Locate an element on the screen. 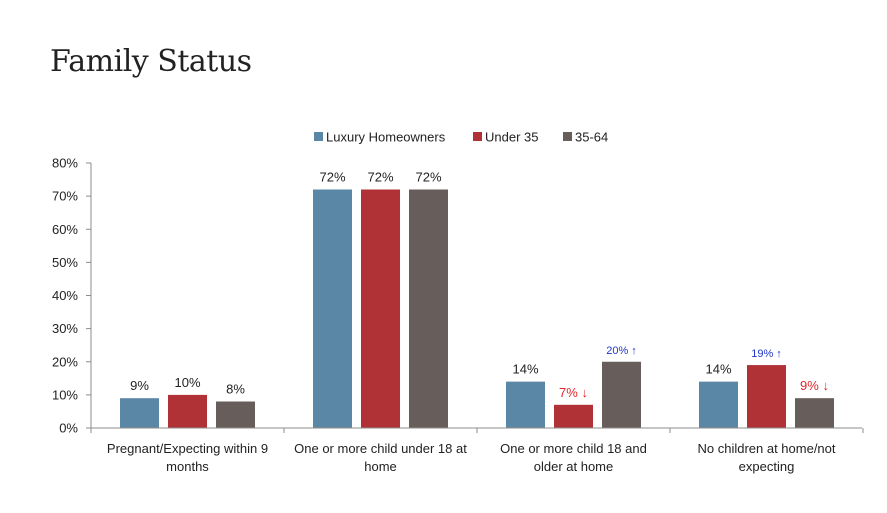  data-label: 8% is located at coordinates (235, 389).